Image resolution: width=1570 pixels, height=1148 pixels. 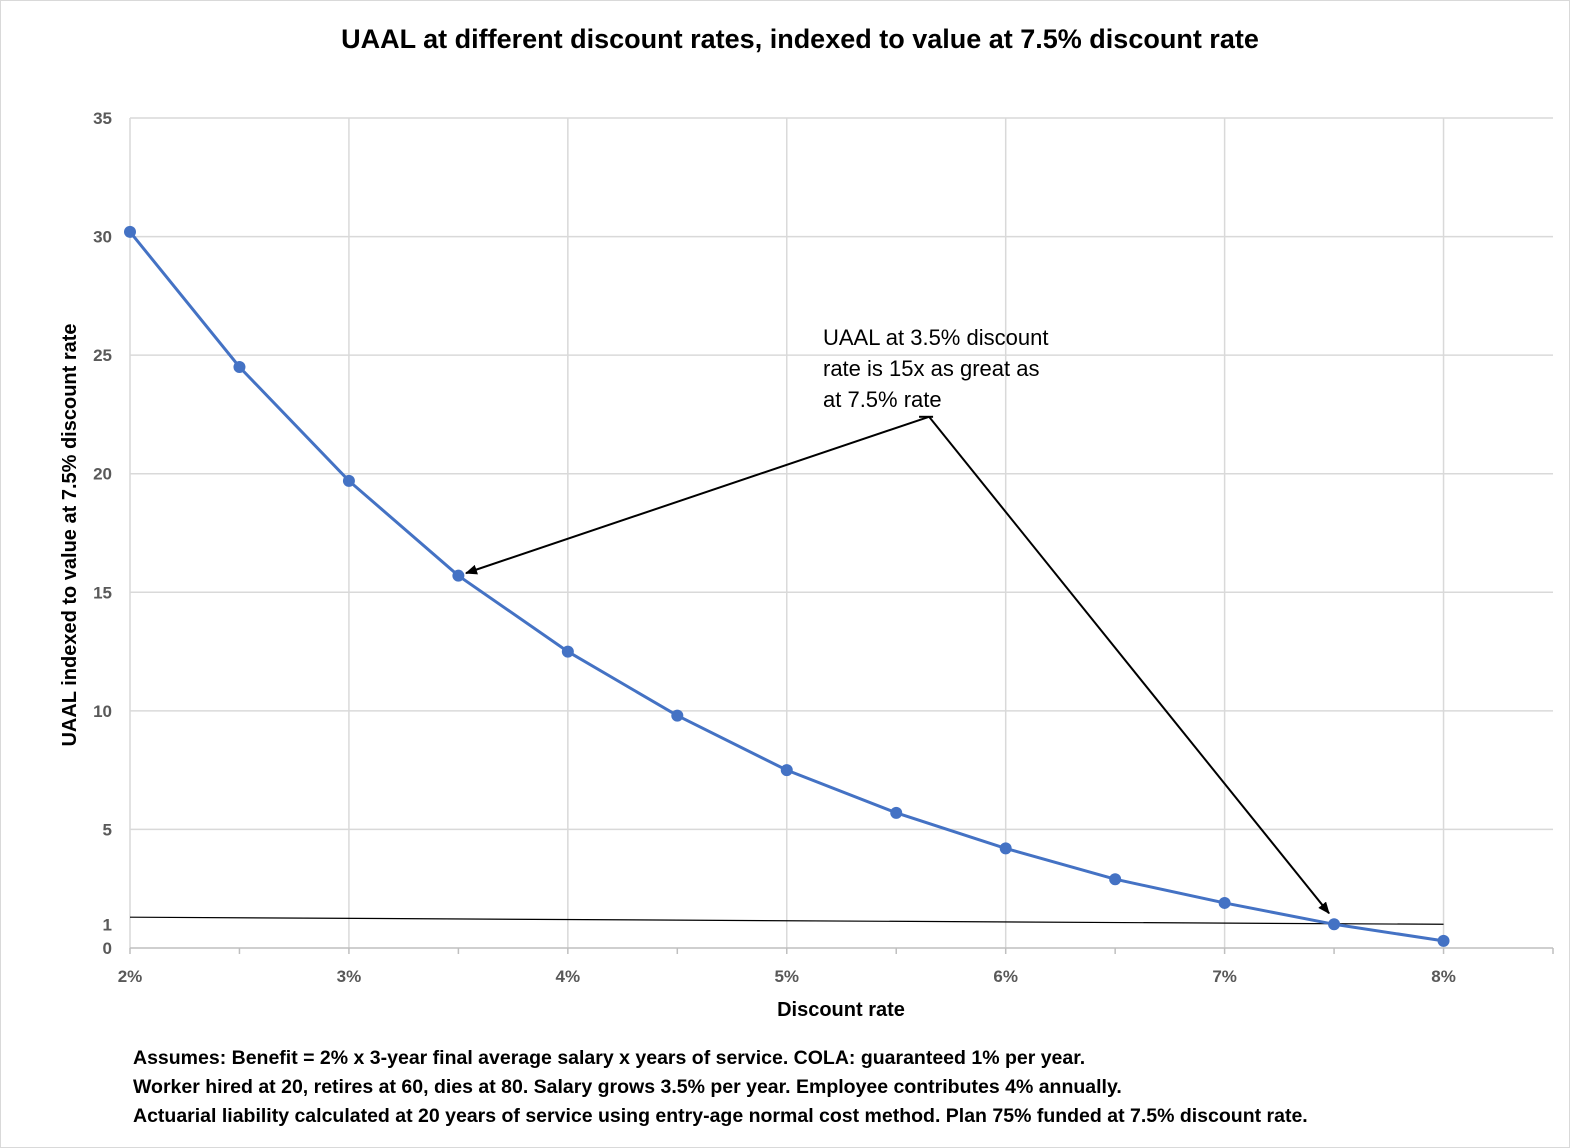 I want to click on x-tick-label: 5%, so click(x=786, y=976).